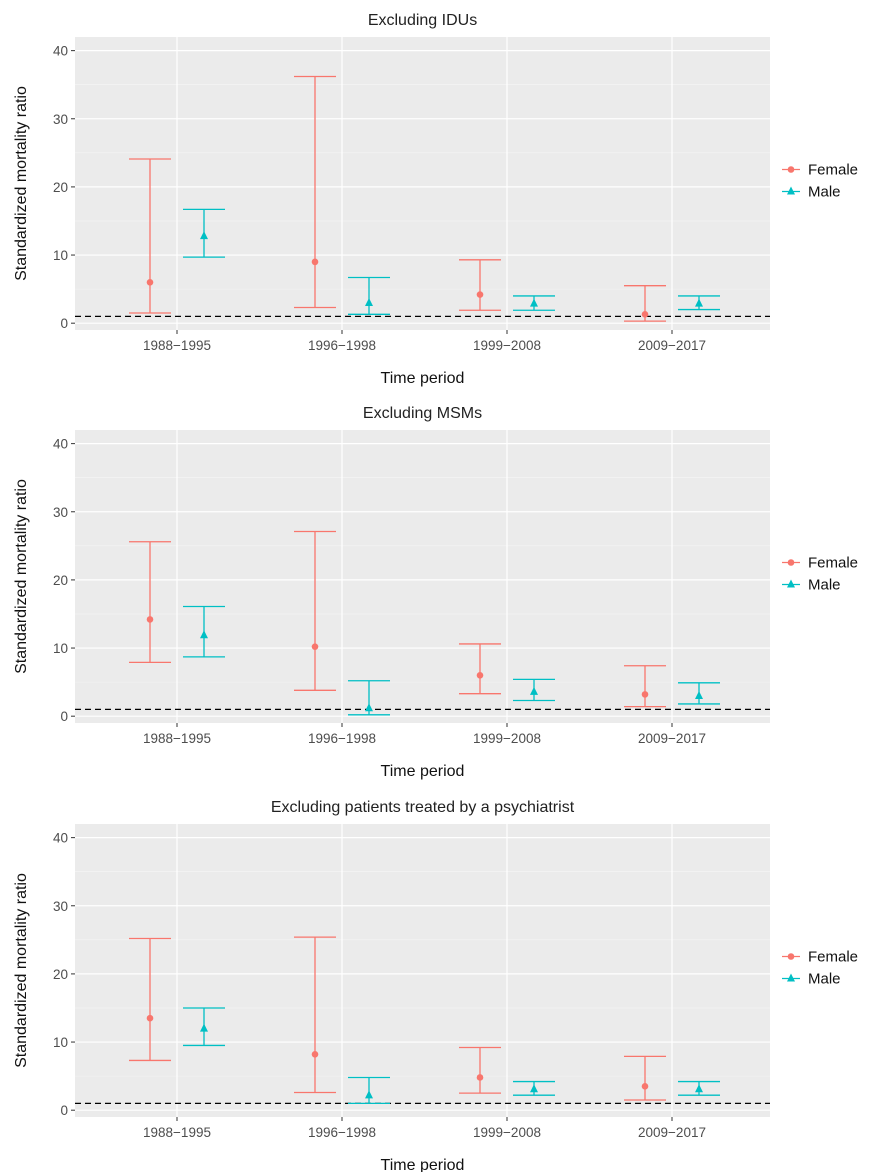 The width and height of the screenshot is (872, 1172). What do you see at coordinates (422, 413) in the screenshot?
I see `chart-title: Excluding MSMs` at bounding box center [422, 413].